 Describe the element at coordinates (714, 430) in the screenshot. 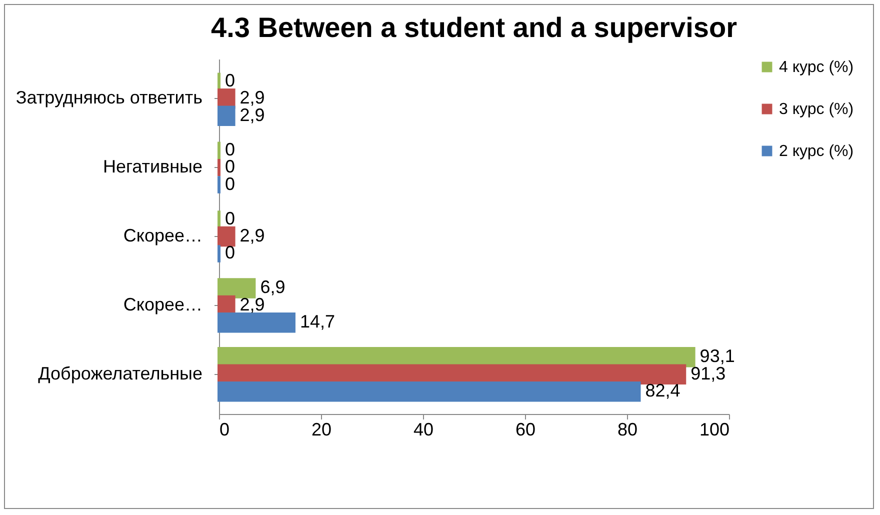

I see `x-tick-label: 100` at that location.